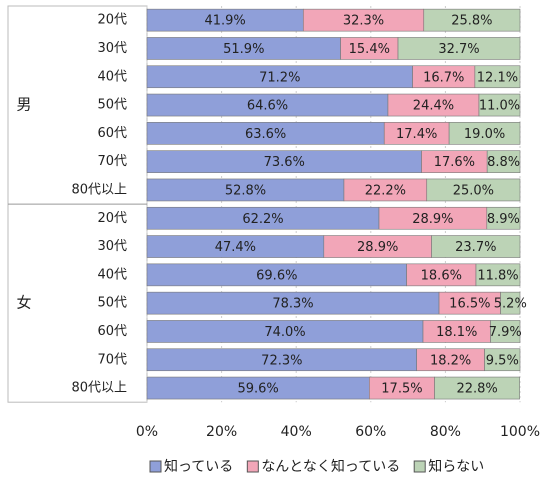 This screenshot has width=547, height=489. I want to click on value-label: 12.1%, so click(497, 77).